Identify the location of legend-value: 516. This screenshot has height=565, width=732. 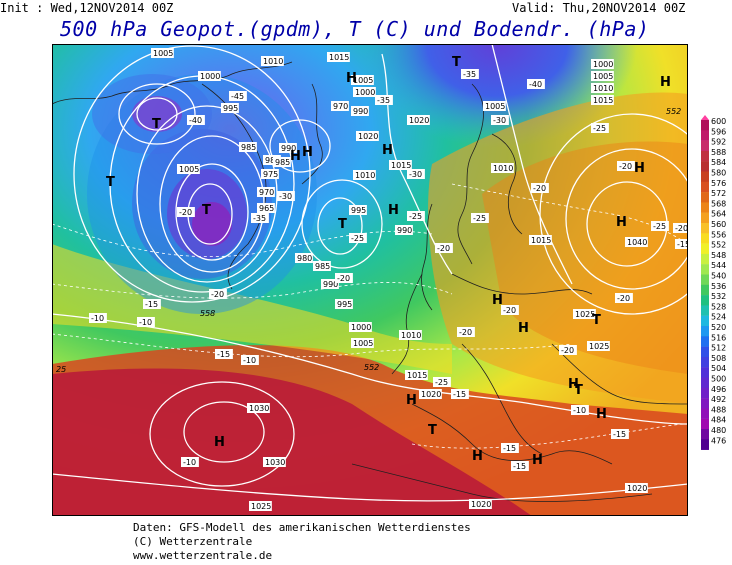
(718, 337).